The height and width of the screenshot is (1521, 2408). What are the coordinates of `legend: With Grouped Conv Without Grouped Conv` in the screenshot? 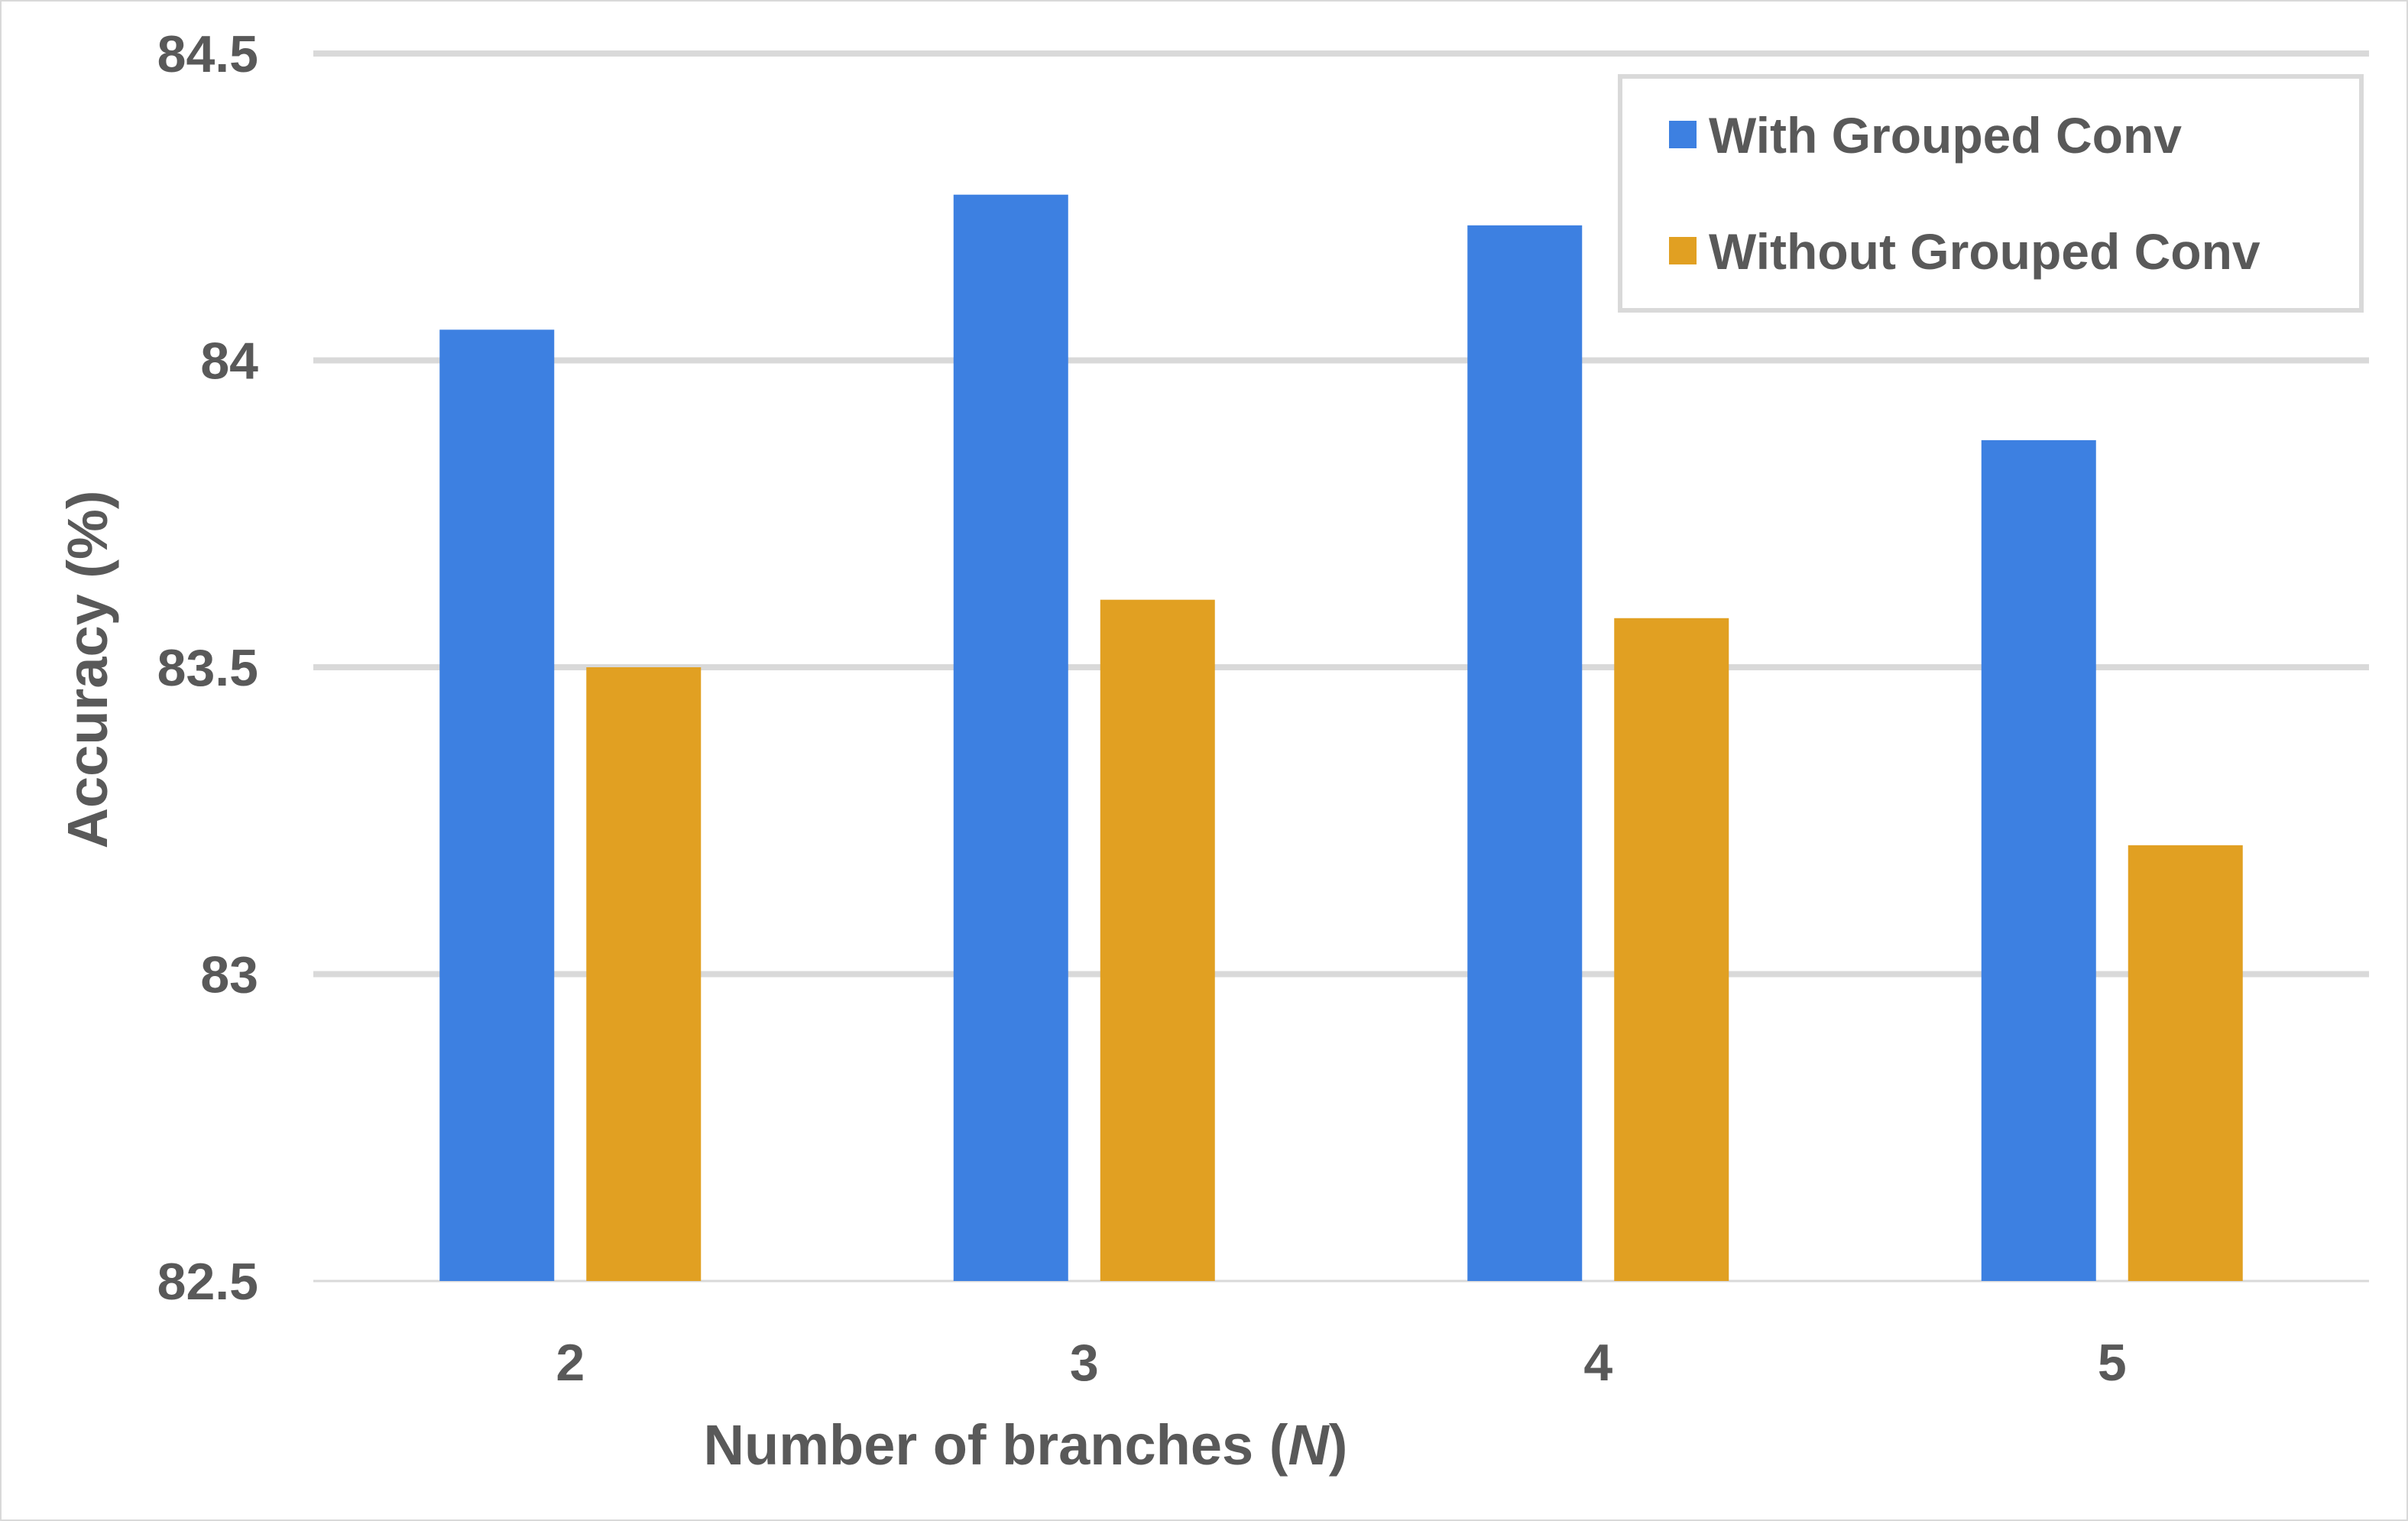 It's located at (1991, 193).